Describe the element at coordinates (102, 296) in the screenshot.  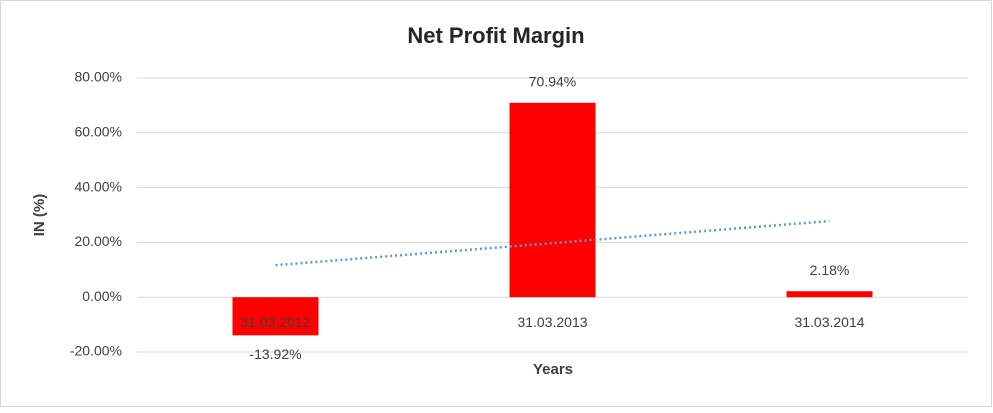
I see `y-tick-label: 0.00%` at that location.